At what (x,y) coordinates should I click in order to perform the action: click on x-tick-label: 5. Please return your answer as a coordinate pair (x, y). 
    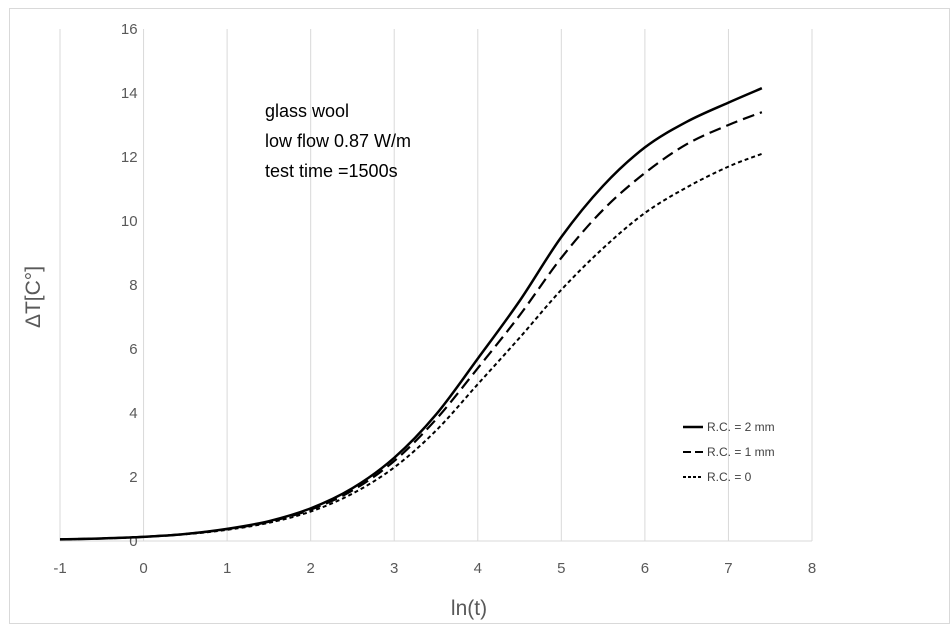
    Looking at the image, I should click on (561, 568).